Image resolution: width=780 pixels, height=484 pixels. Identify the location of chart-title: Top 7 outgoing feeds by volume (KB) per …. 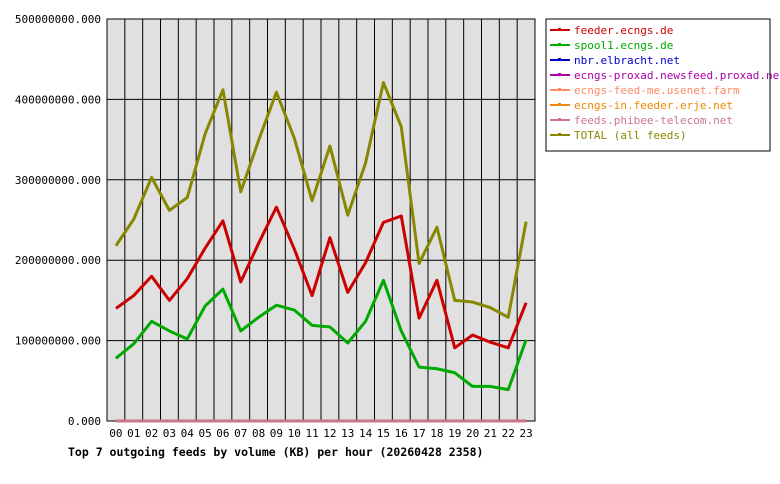
(275, 452).